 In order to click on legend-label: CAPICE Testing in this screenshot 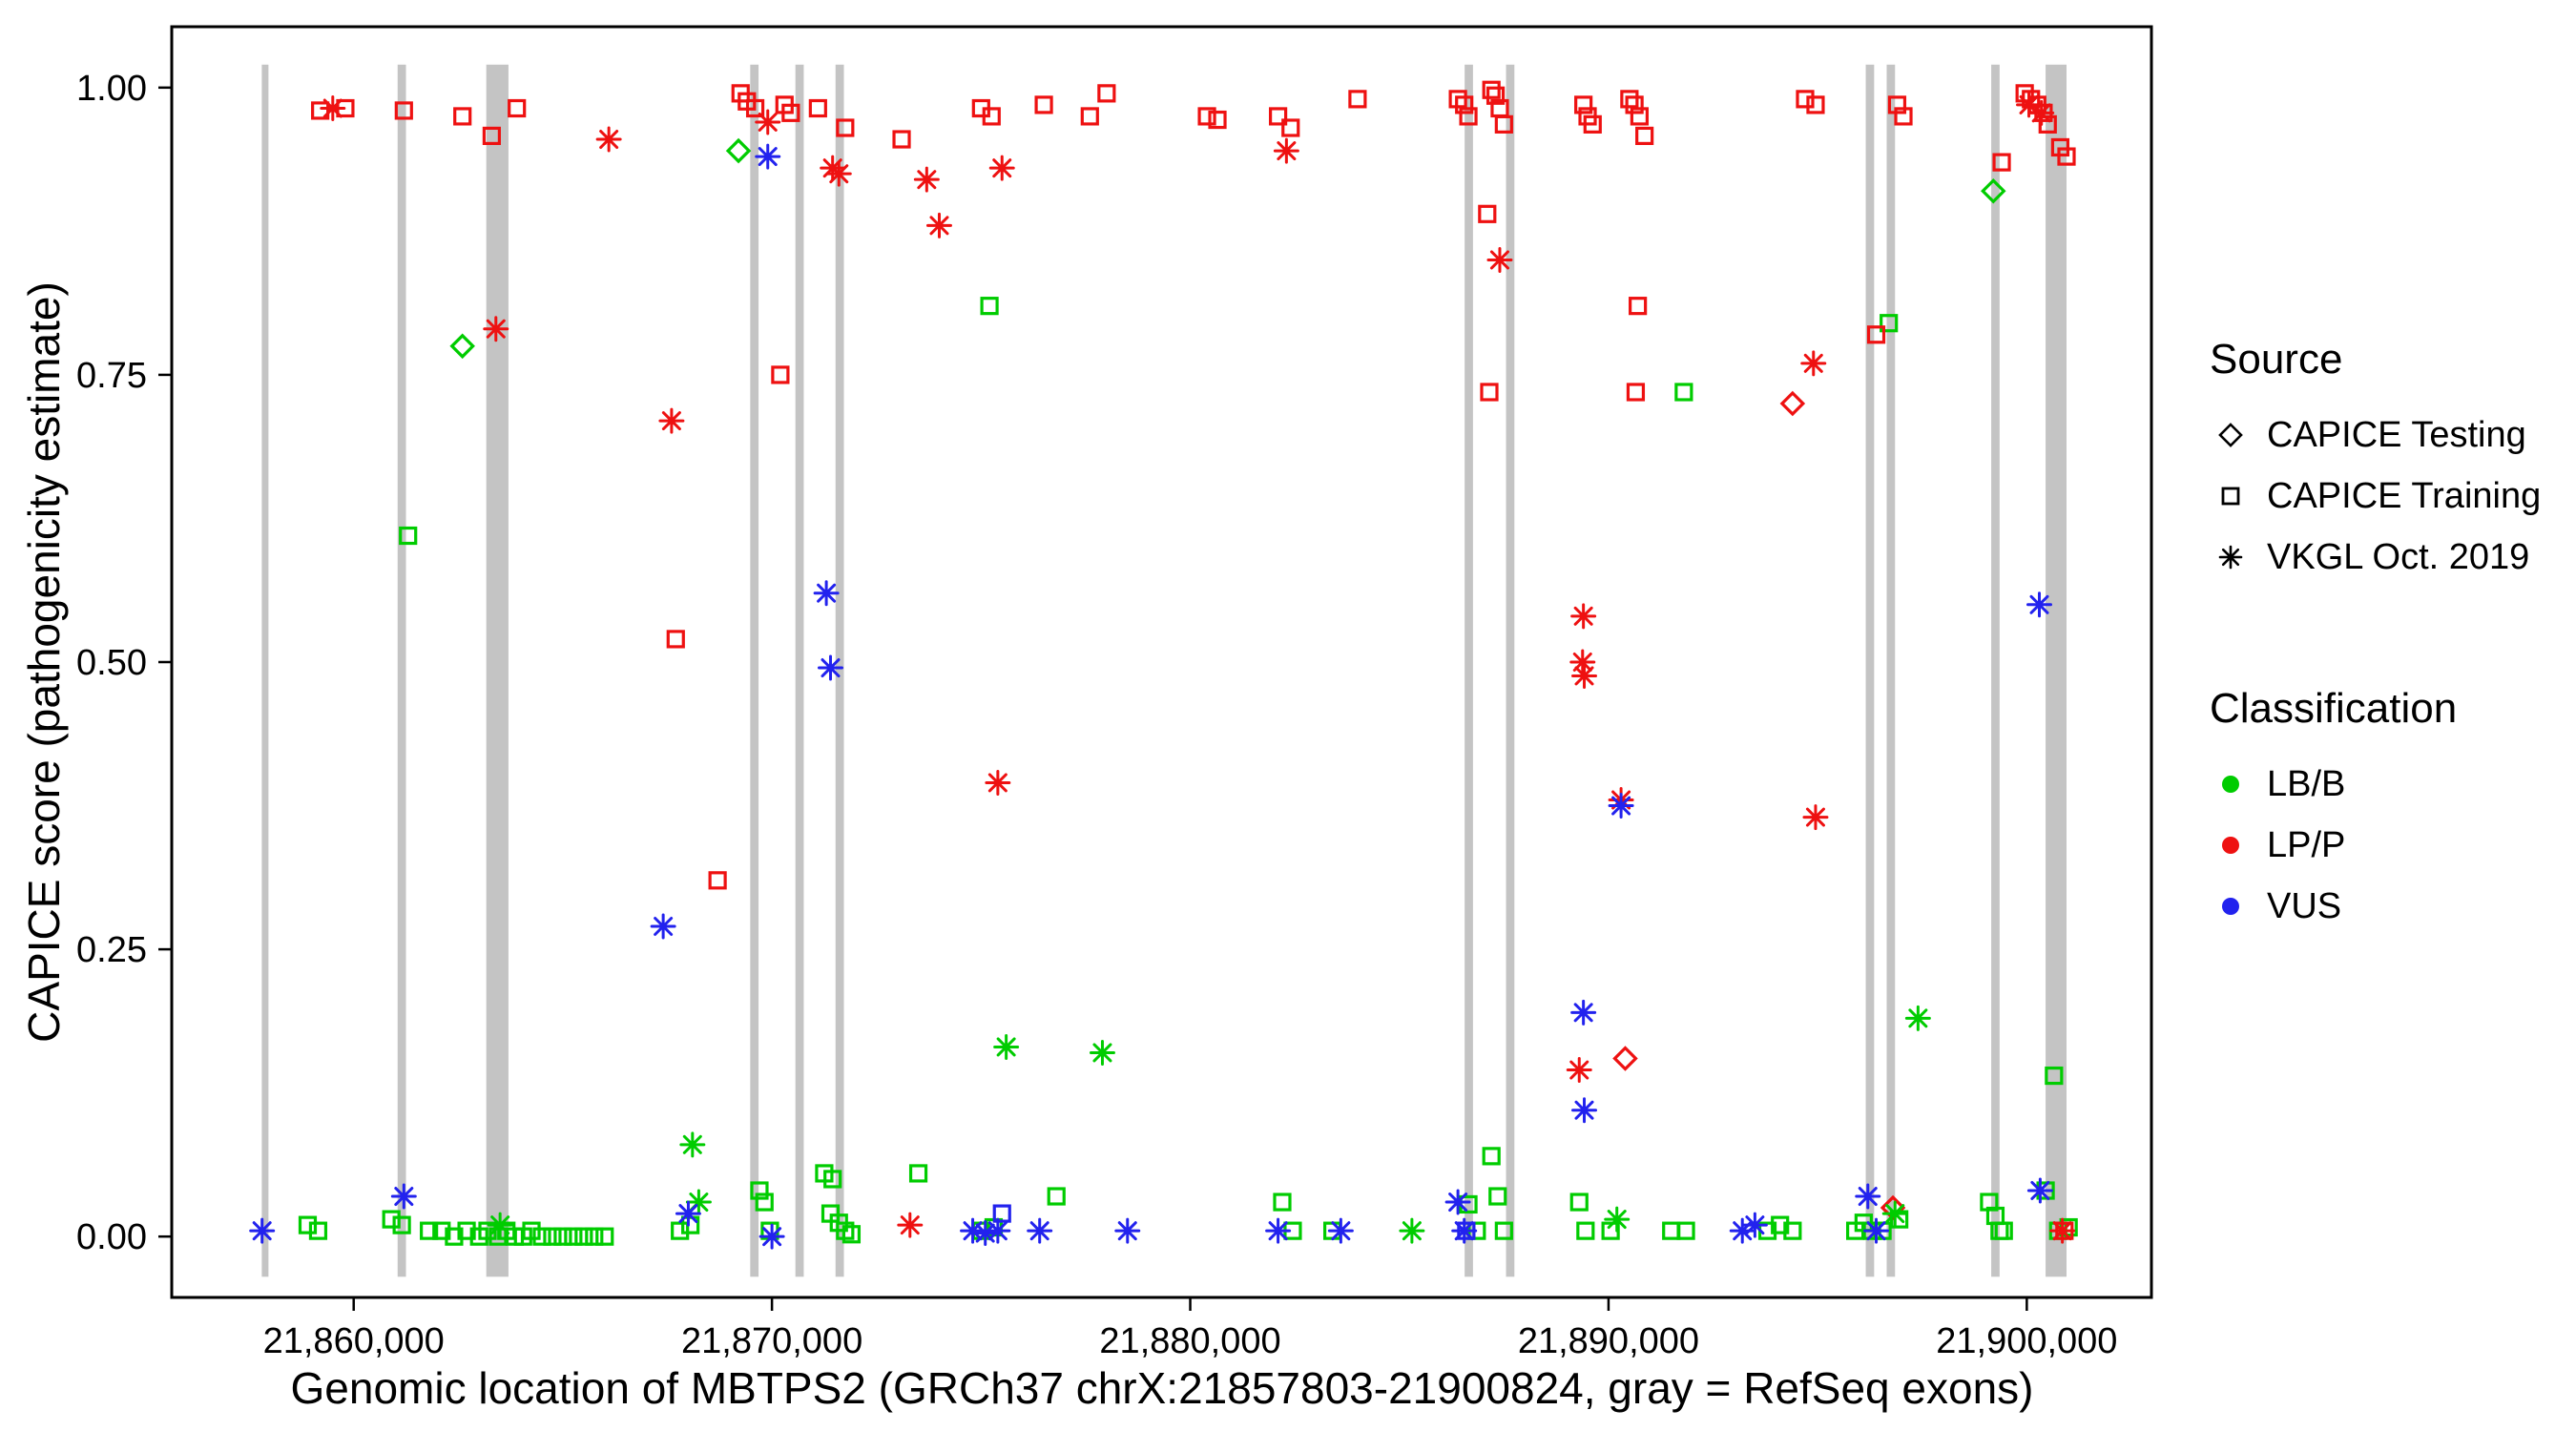, I will do `click(2396, 434)`.